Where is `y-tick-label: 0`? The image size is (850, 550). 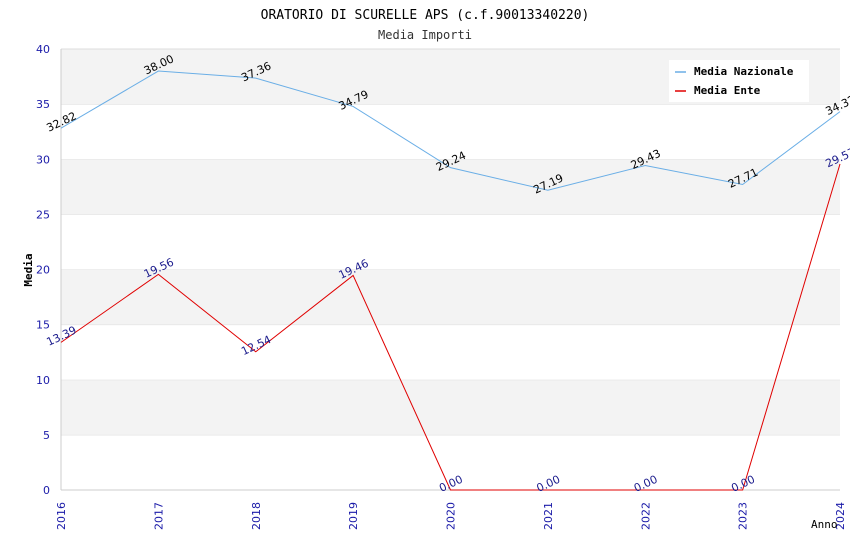 y-tick-label: 0 is located at coordinates (46, 490).